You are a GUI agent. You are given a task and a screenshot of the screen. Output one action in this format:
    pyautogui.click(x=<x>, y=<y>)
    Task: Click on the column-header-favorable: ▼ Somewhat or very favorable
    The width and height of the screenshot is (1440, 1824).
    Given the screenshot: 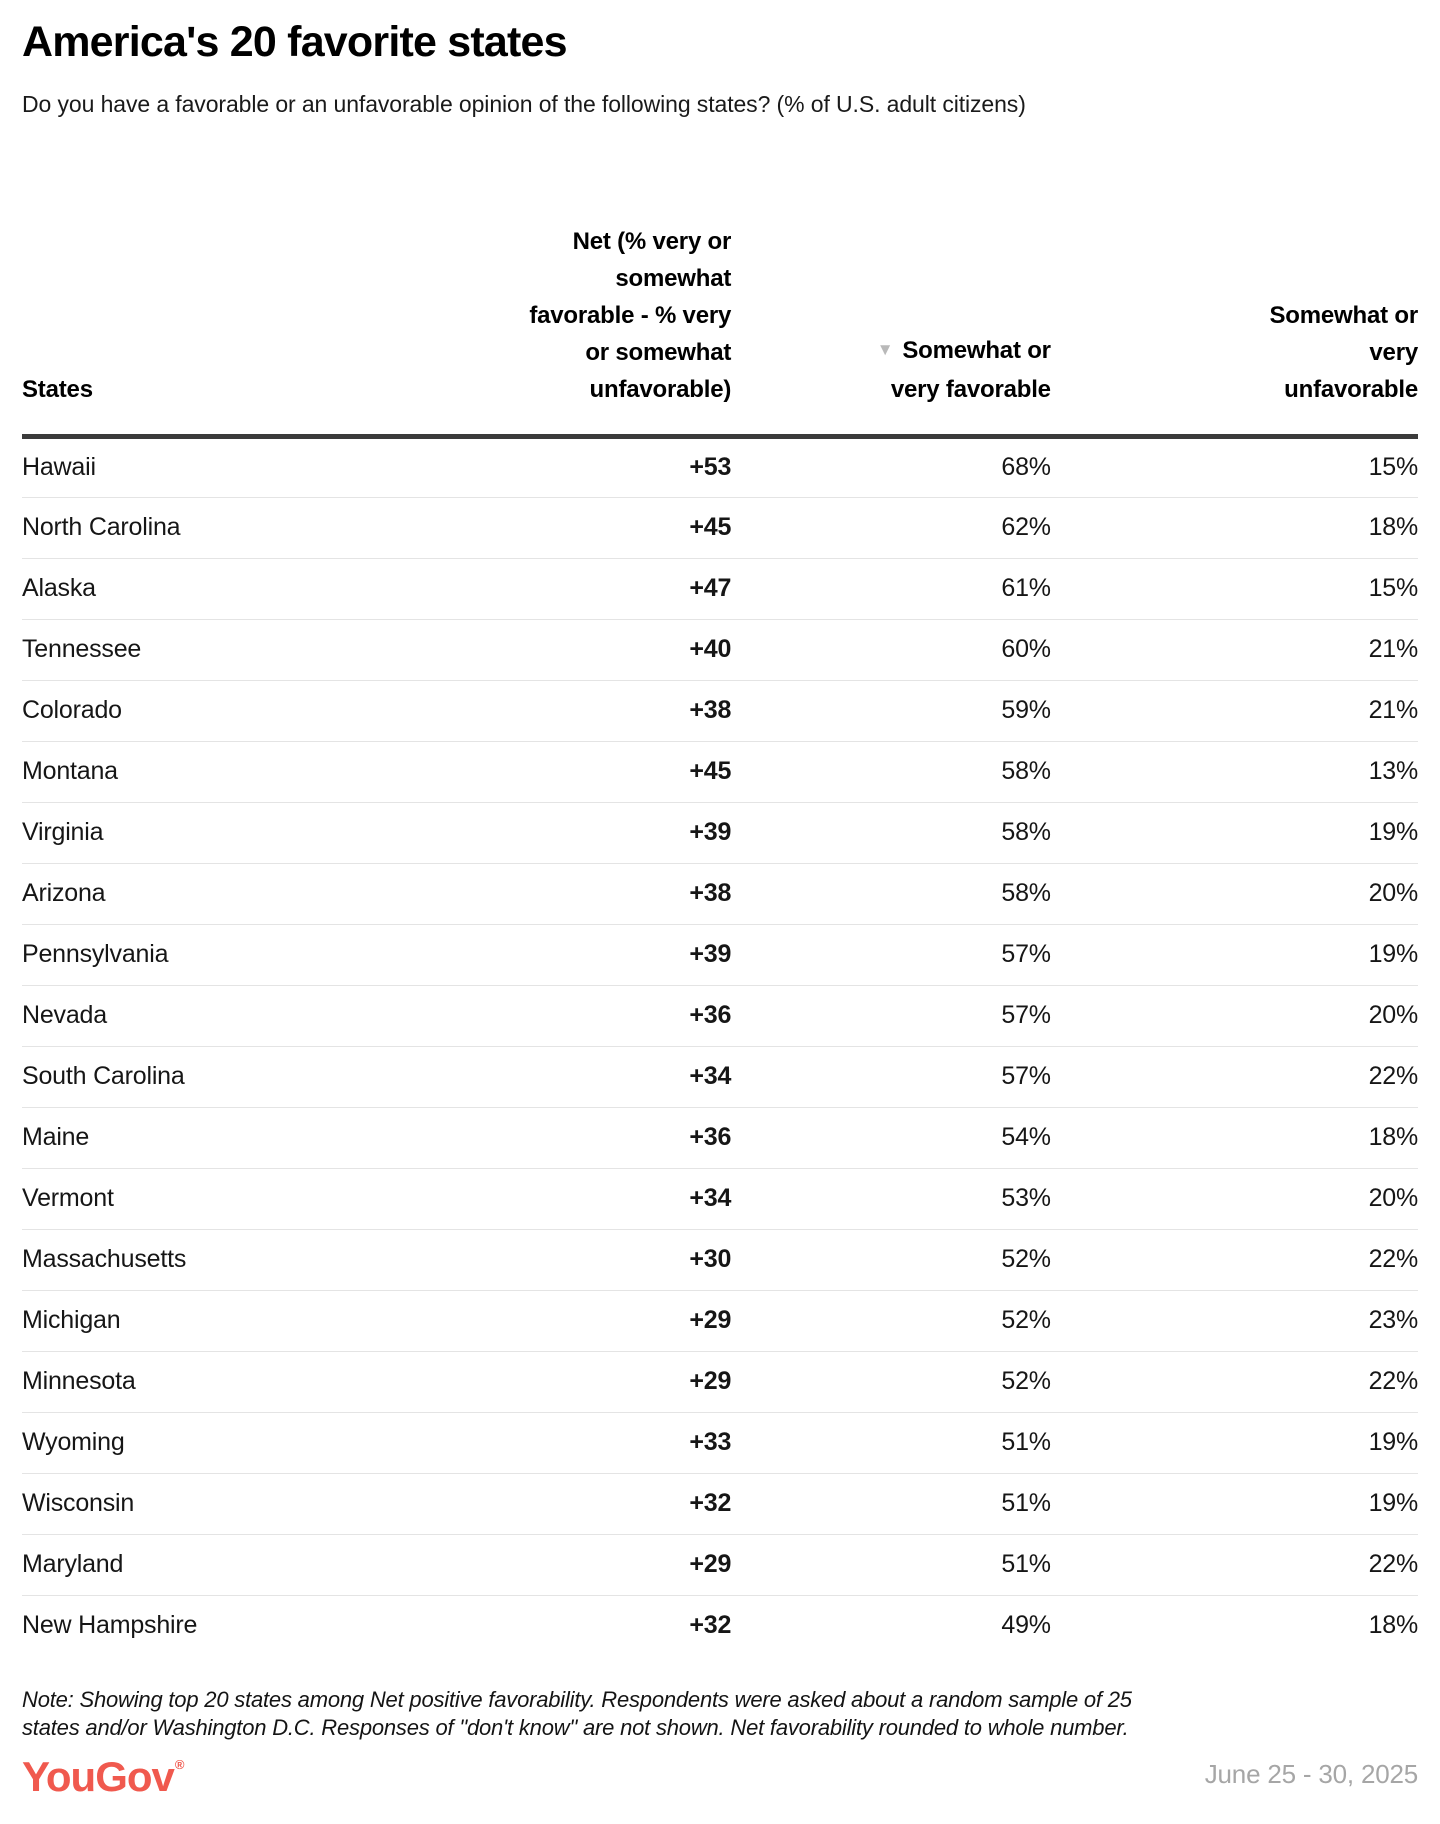 What is the action you would take?
    pyautogui.click(x=891, y=278)
    